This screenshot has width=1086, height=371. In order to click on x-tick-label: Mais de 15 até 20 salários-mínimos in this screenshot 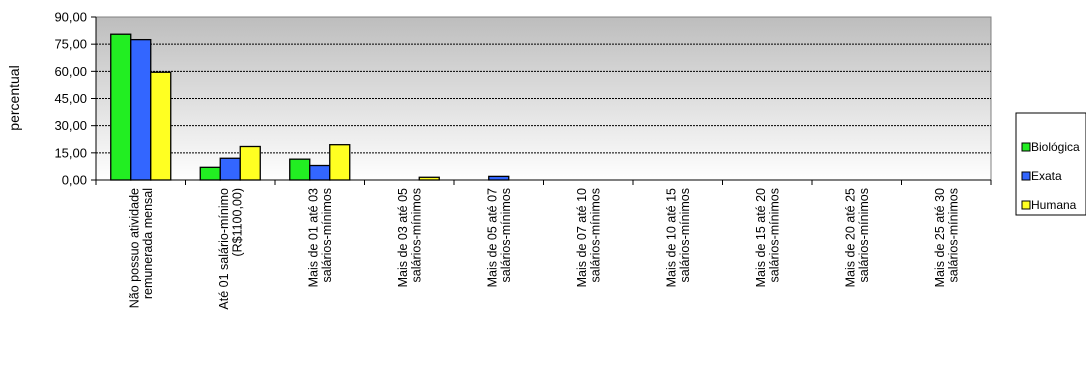, I will do `click(768, 237)`.